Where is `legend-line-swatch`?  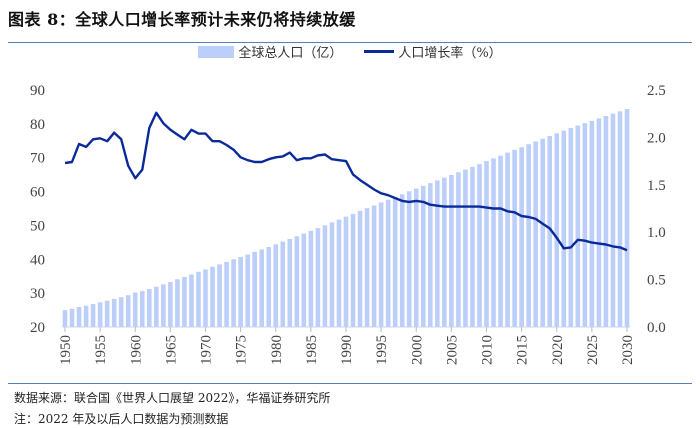 legend-line-swatch is located at coordinates (379, 51).